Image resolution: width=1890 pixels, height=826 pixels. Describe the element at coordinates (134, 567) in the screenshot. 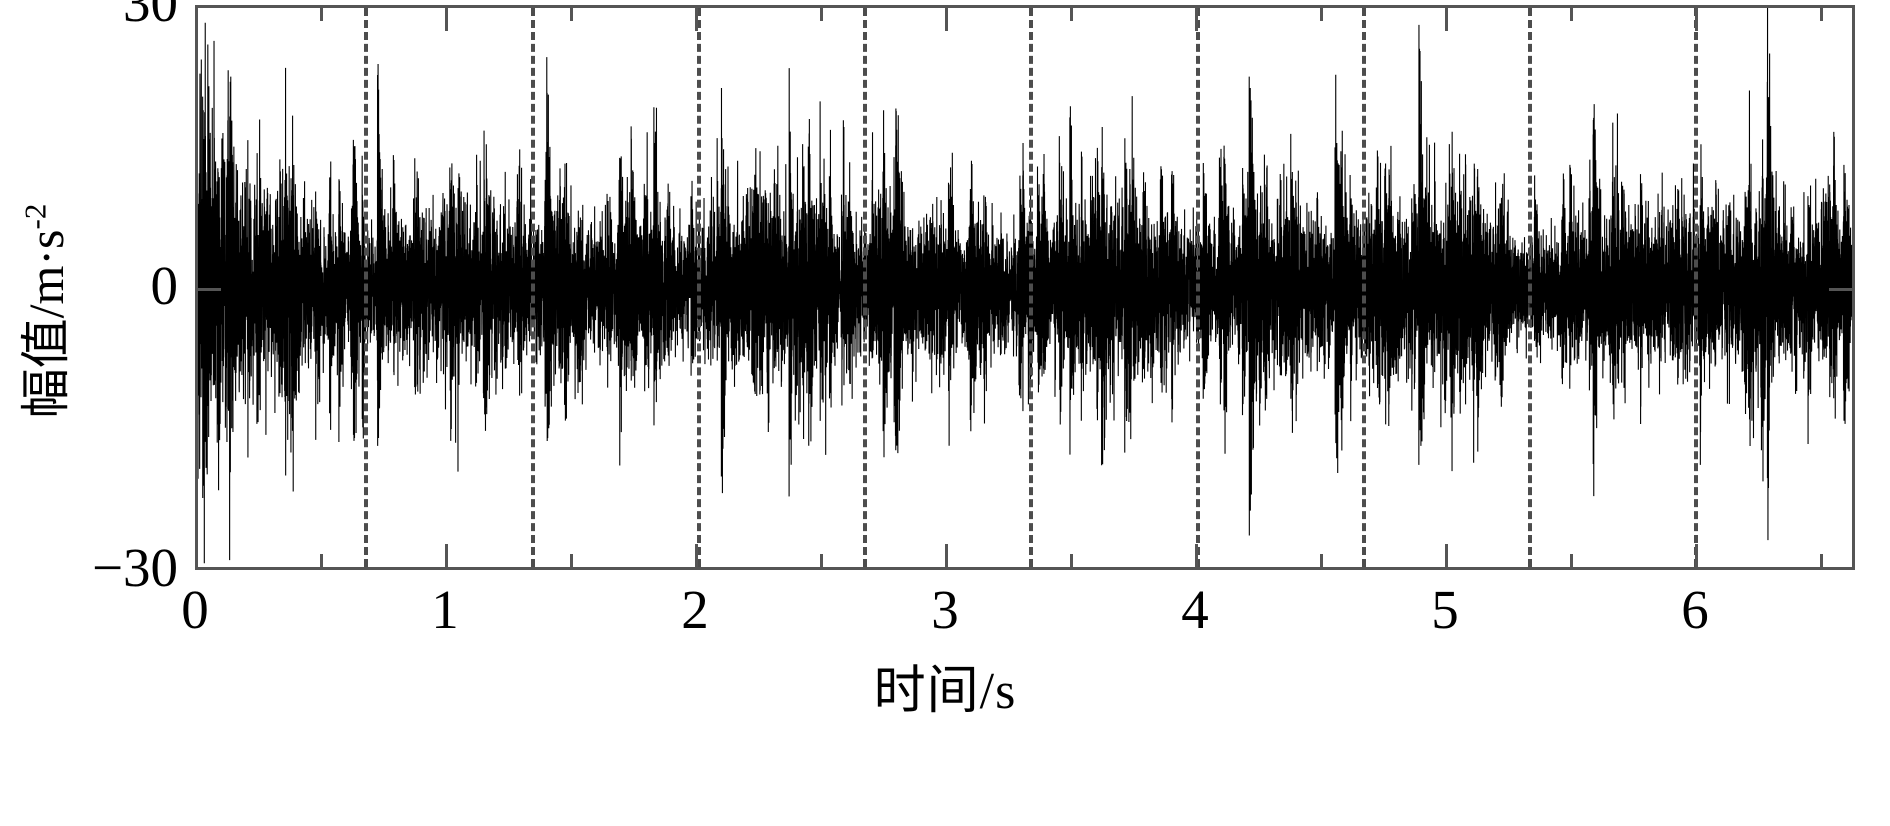

I see `y-tick-label--30: −30` at that location.